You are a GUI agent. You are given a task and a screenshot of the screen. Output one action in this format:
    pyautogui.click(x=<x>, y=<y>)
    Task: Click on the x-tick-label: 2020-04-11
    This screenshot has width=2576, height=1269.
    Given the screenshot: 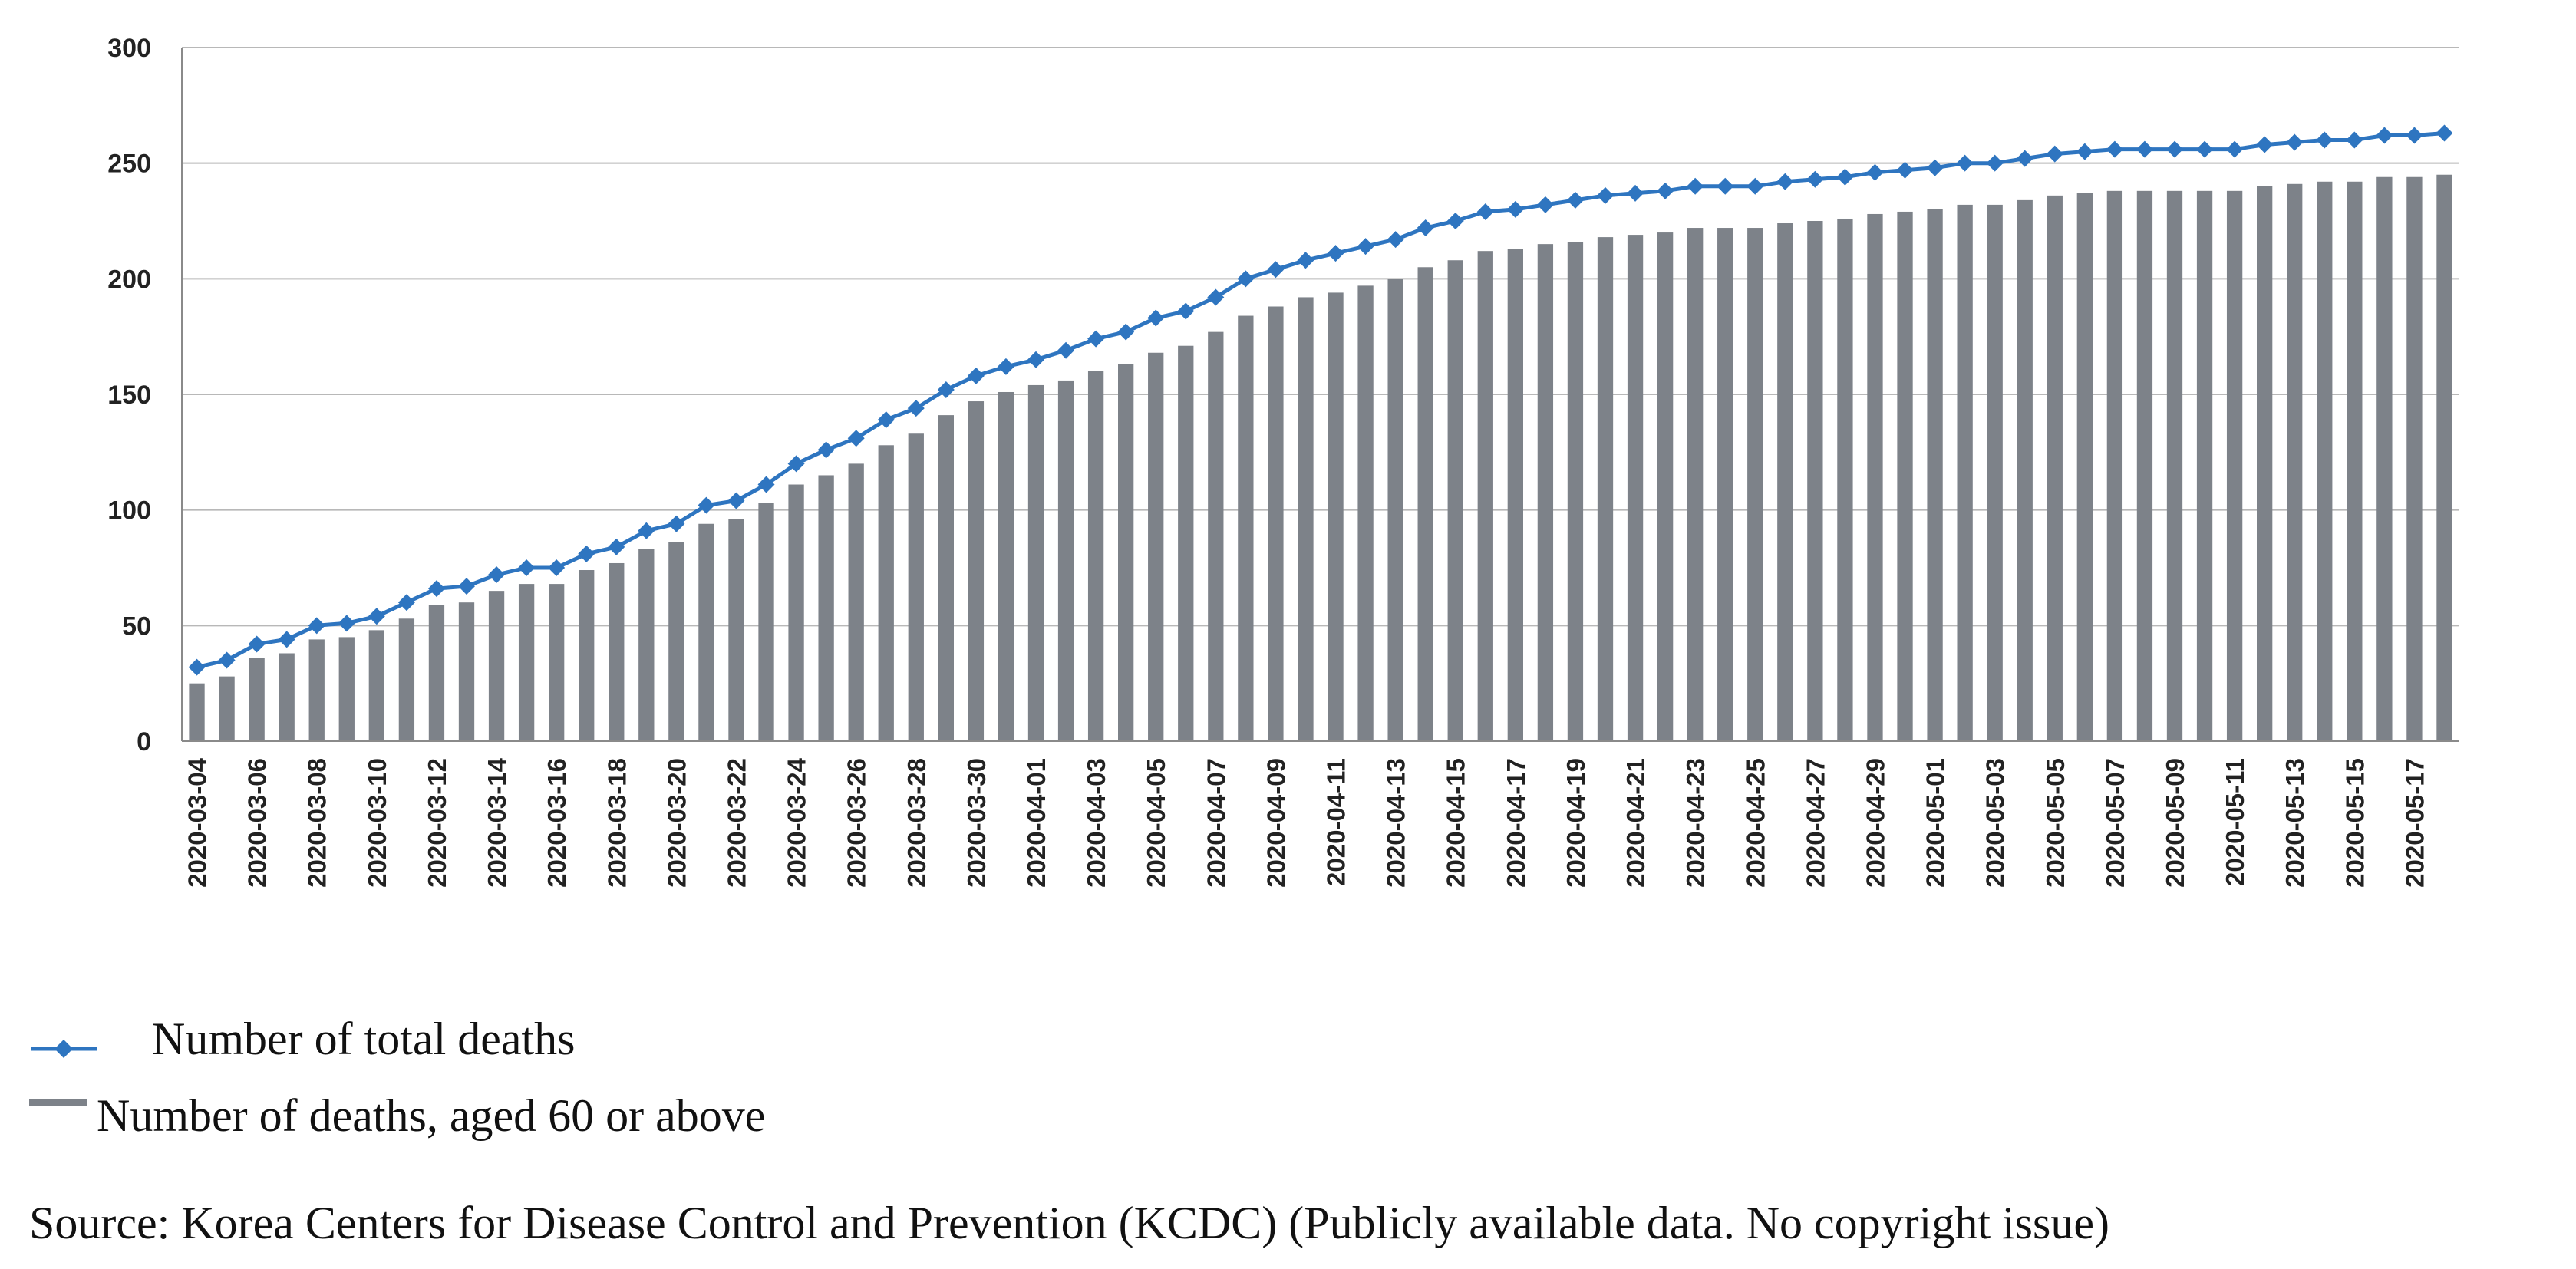 What is the action you would take?
    pyautogui.click(x=1336, y=822)
    